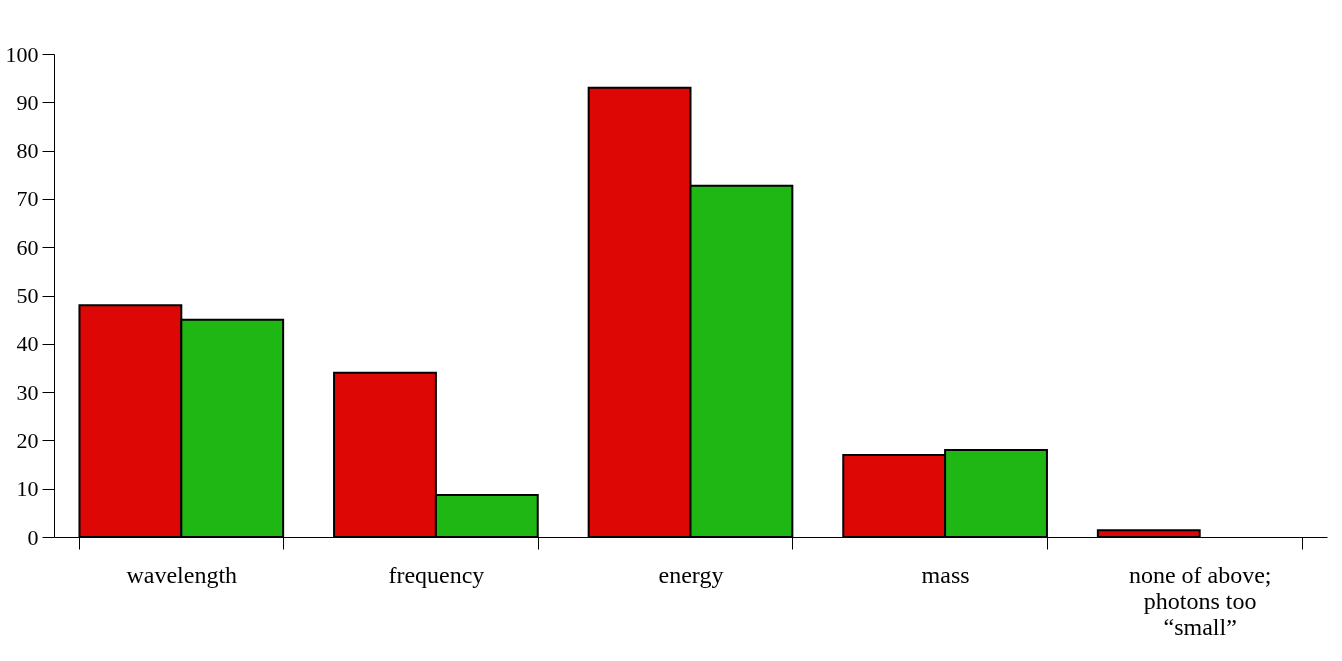 The width and height of the screenshot is (1342, 661). I want to click on x-tick-label: none of above; photons too “small”, so click(1200, 600).